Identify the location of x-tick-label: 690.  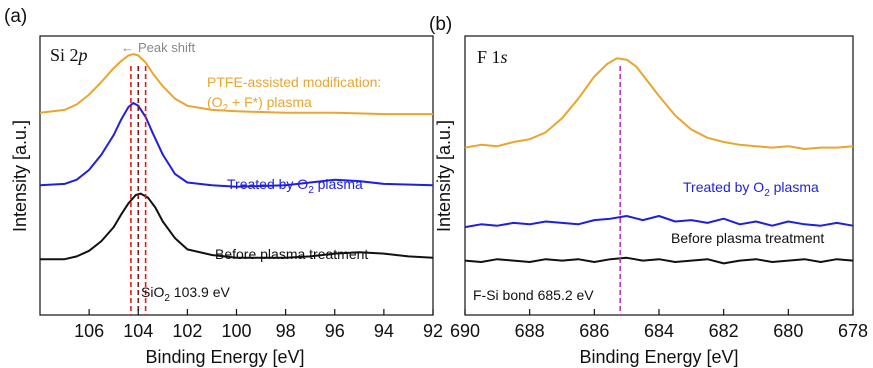
(465, 331).